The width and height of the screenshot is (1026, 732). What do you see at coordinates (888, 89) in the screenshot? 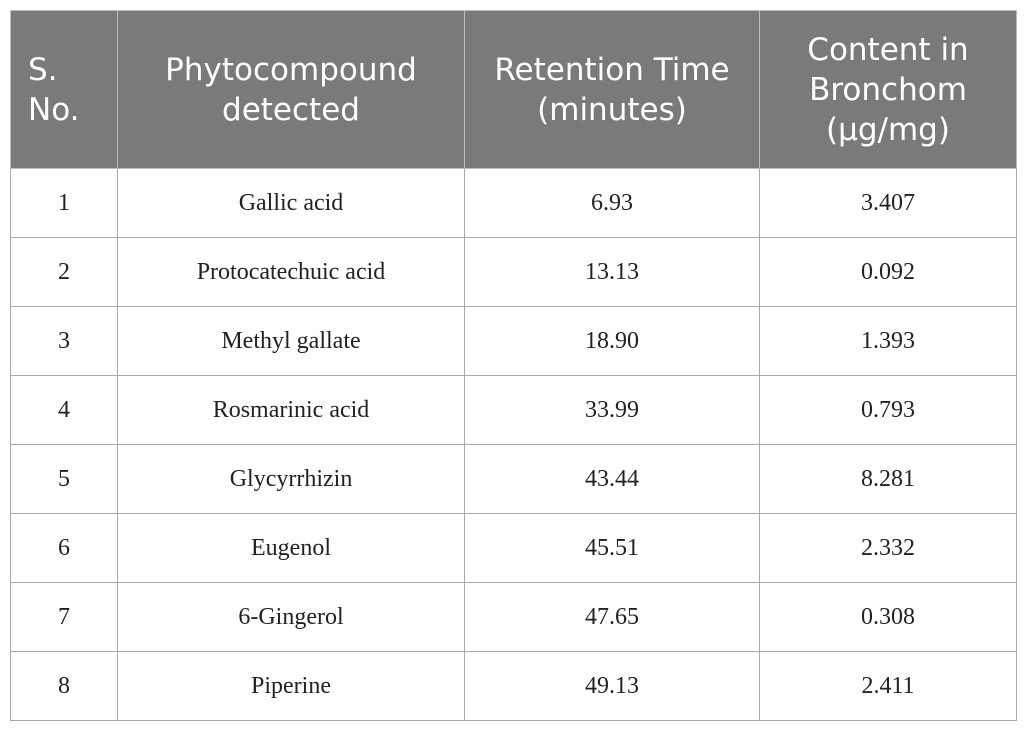
I see `header-content: Content in Bronchom (µg/mg)` at bounding box center [888, 89].